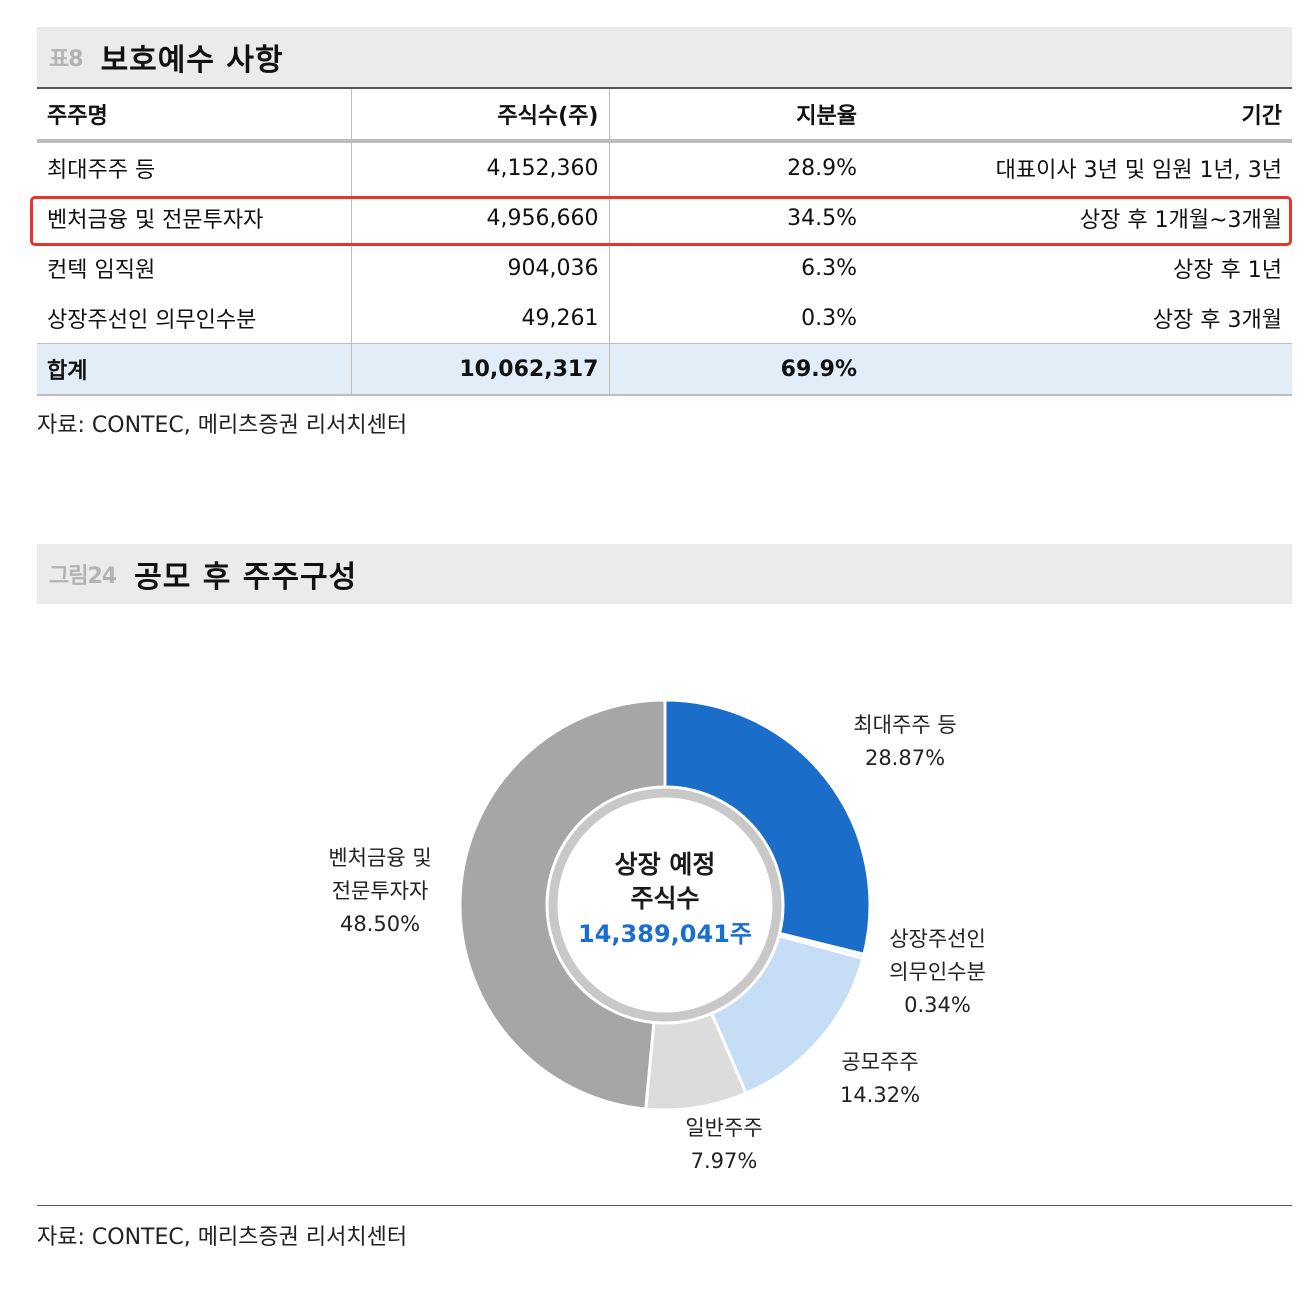 The image size is (1316, 1290). I want to click on col-header-name: 주주명, so click(194, 115).